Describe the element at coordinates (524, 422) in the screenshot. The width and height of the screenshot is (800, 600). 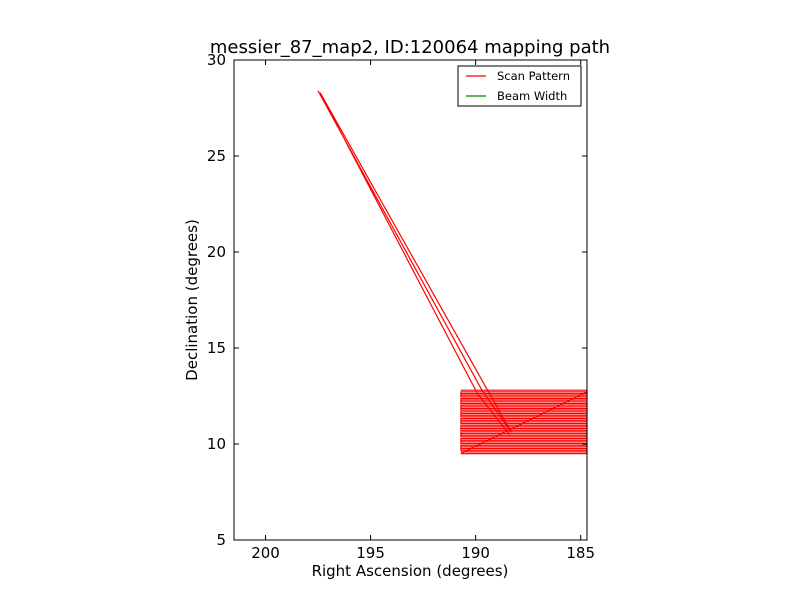
I see `scan-pattern-raster` at that location.